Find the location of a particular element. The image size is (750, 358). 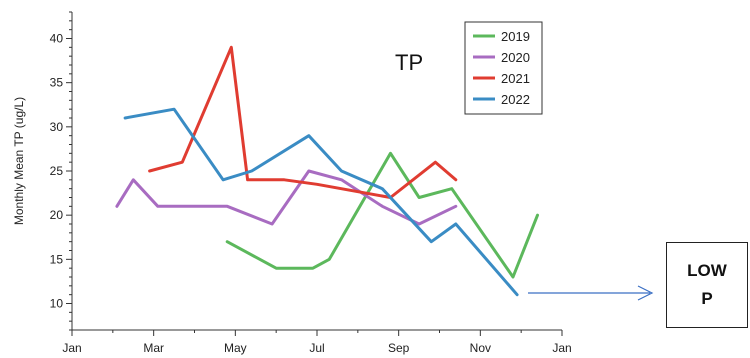

legend-label-2022: 2022 is located at coordinates (515, 99).